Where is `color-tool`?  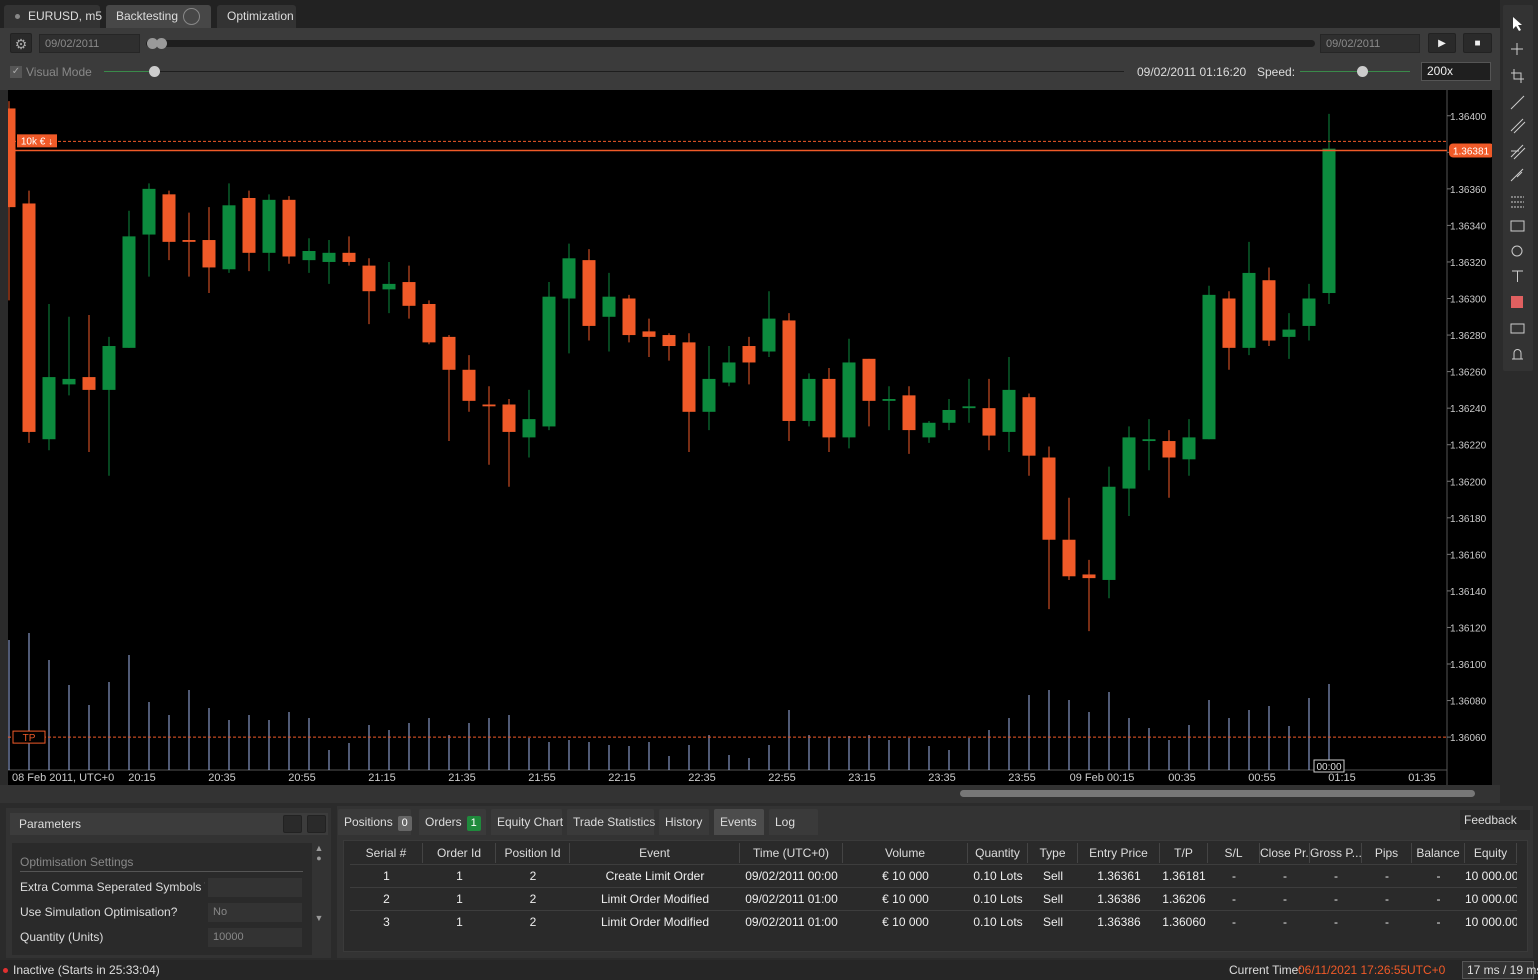
color-tool is located at coordinates (1517, 302).